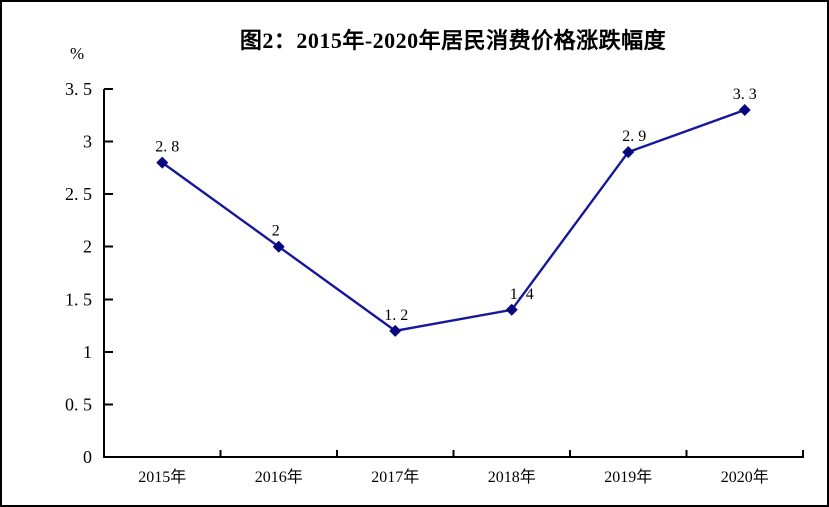  What do you see at coordinates (167, 147) in the screenshot?
I see `data-point-label: 2. 8` at bounding box center [167, 147].